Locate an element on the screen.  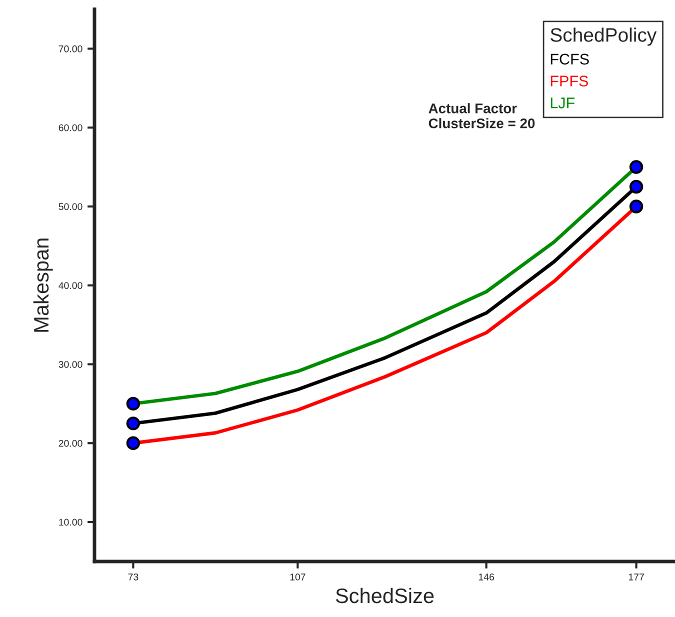
y-tick-label: 60.00 is located at coordinates (70, 128).